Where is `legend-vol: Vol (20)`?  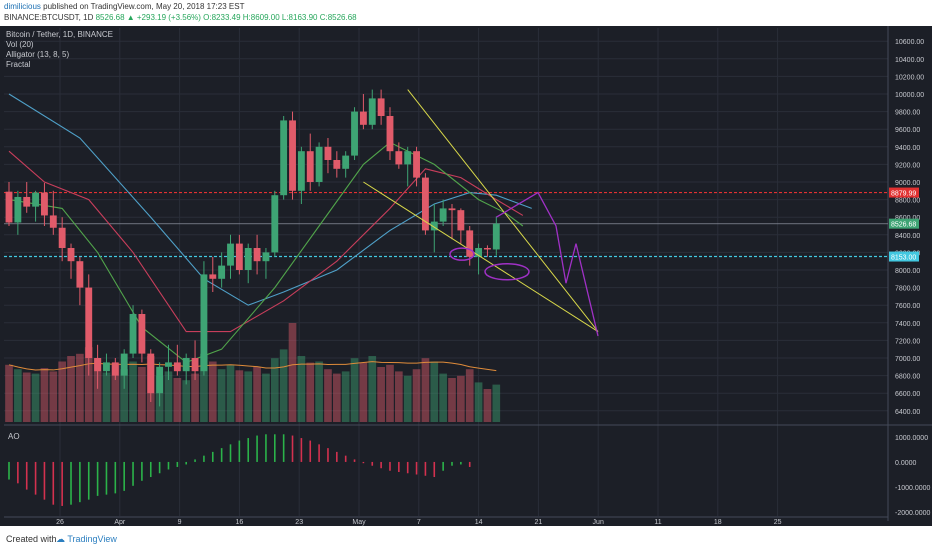 legend-vol: Vol (20) is located at coordinates (20, 44).